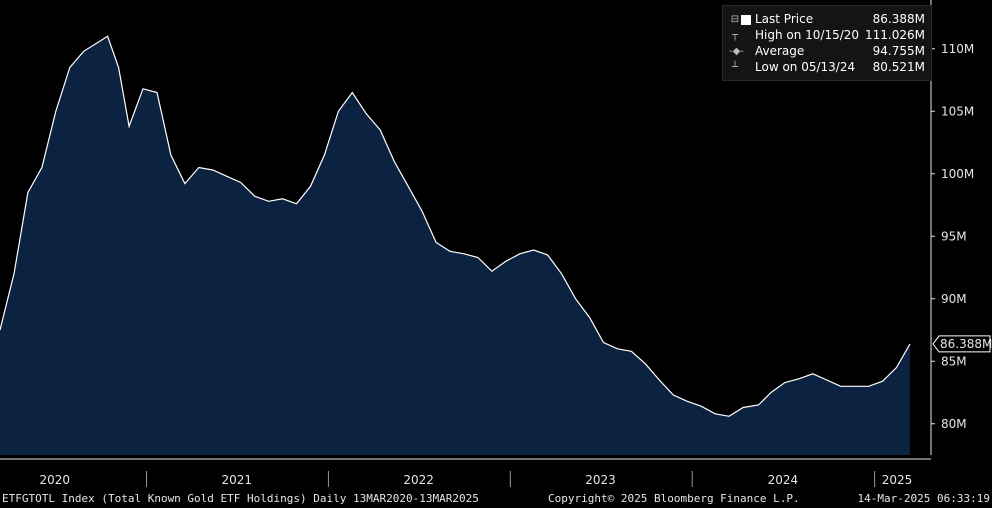 Image resolution: width=992 pixels, height=508 pixels. Describe the element at coordinates (898, 51) in the screenshot. I see `legend-value-average: 94.755M` at that location.